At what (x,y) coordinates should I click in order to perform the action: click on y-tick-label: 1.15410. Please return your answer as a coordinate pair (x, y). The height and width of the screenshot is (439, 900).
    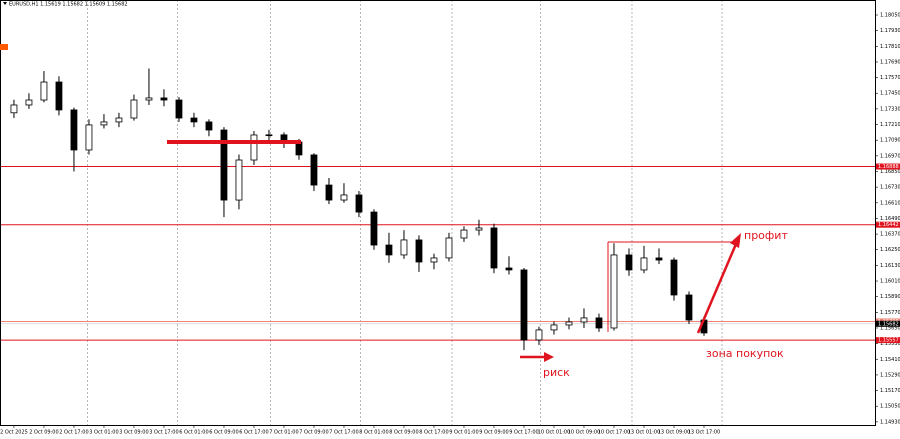
    Looking at the image, I should click on (890, 360).